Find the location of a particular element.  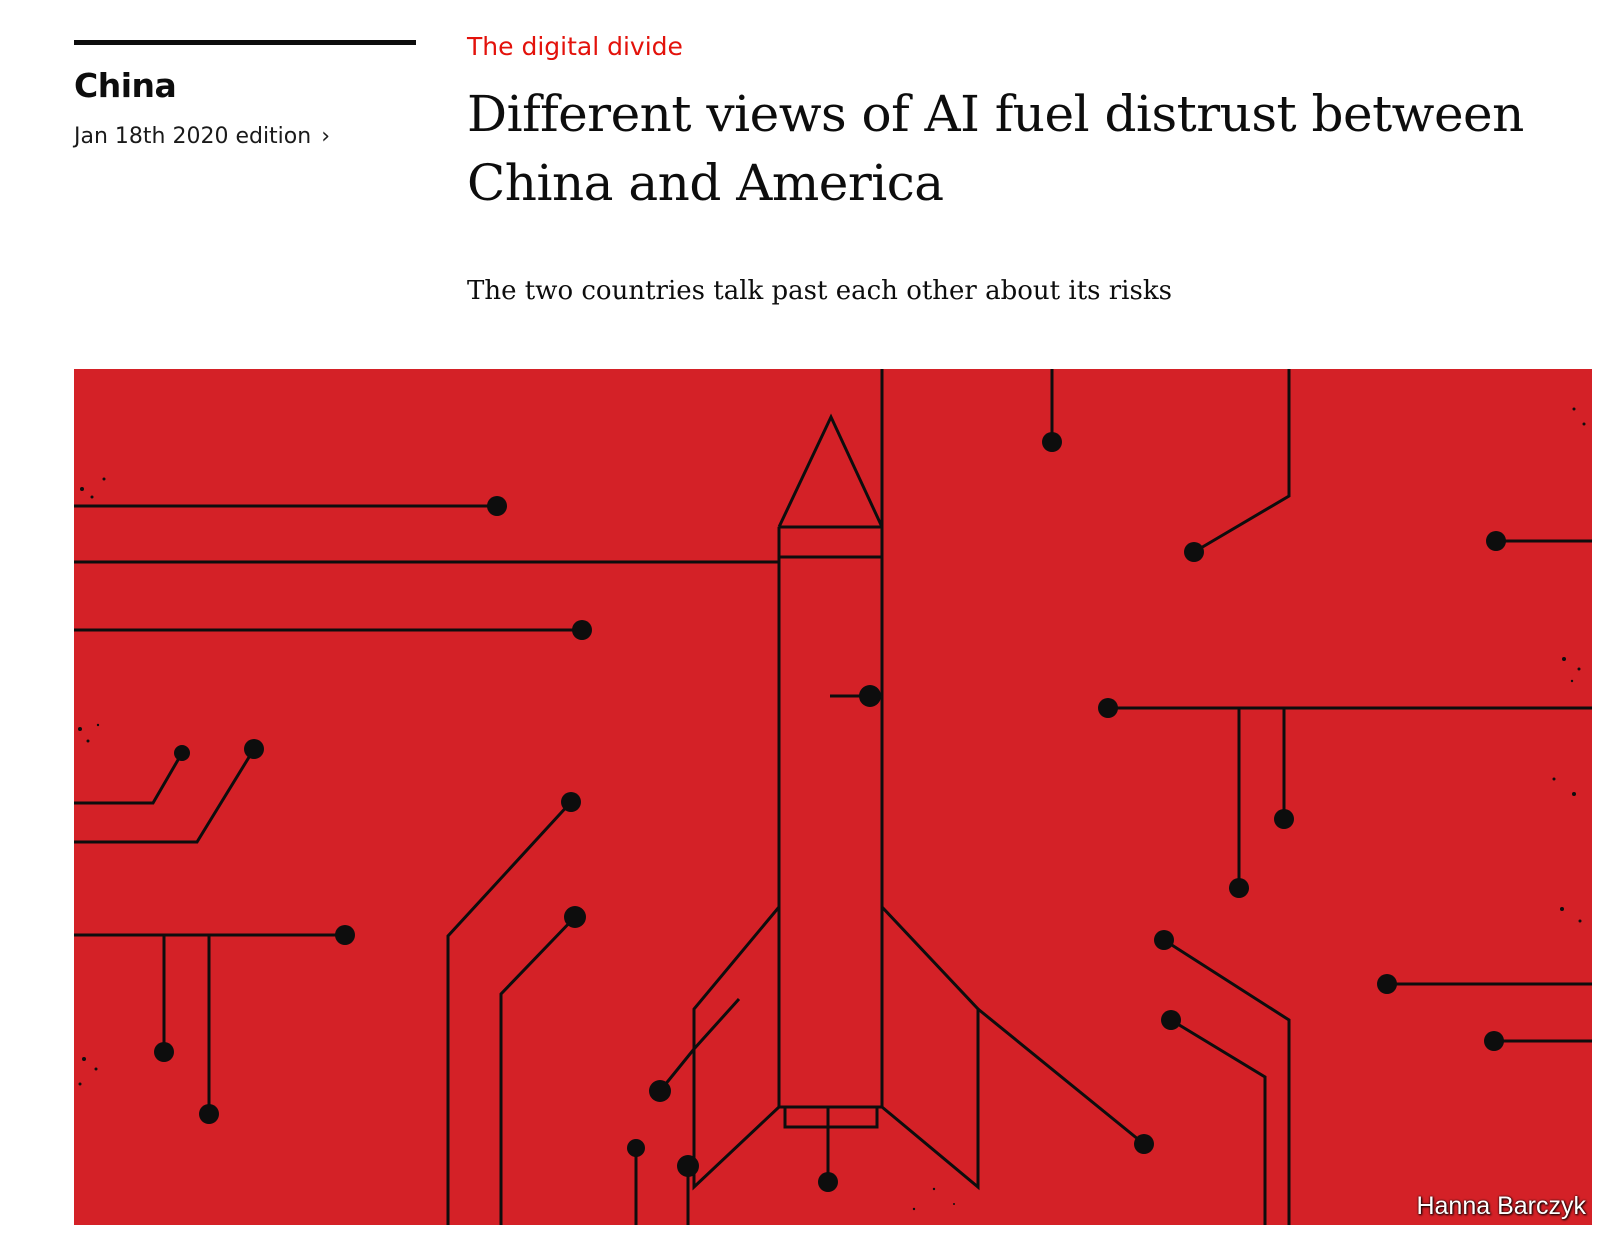

edition-link: Jan 18th 2020 edition › is located at coordinates (202, 136).